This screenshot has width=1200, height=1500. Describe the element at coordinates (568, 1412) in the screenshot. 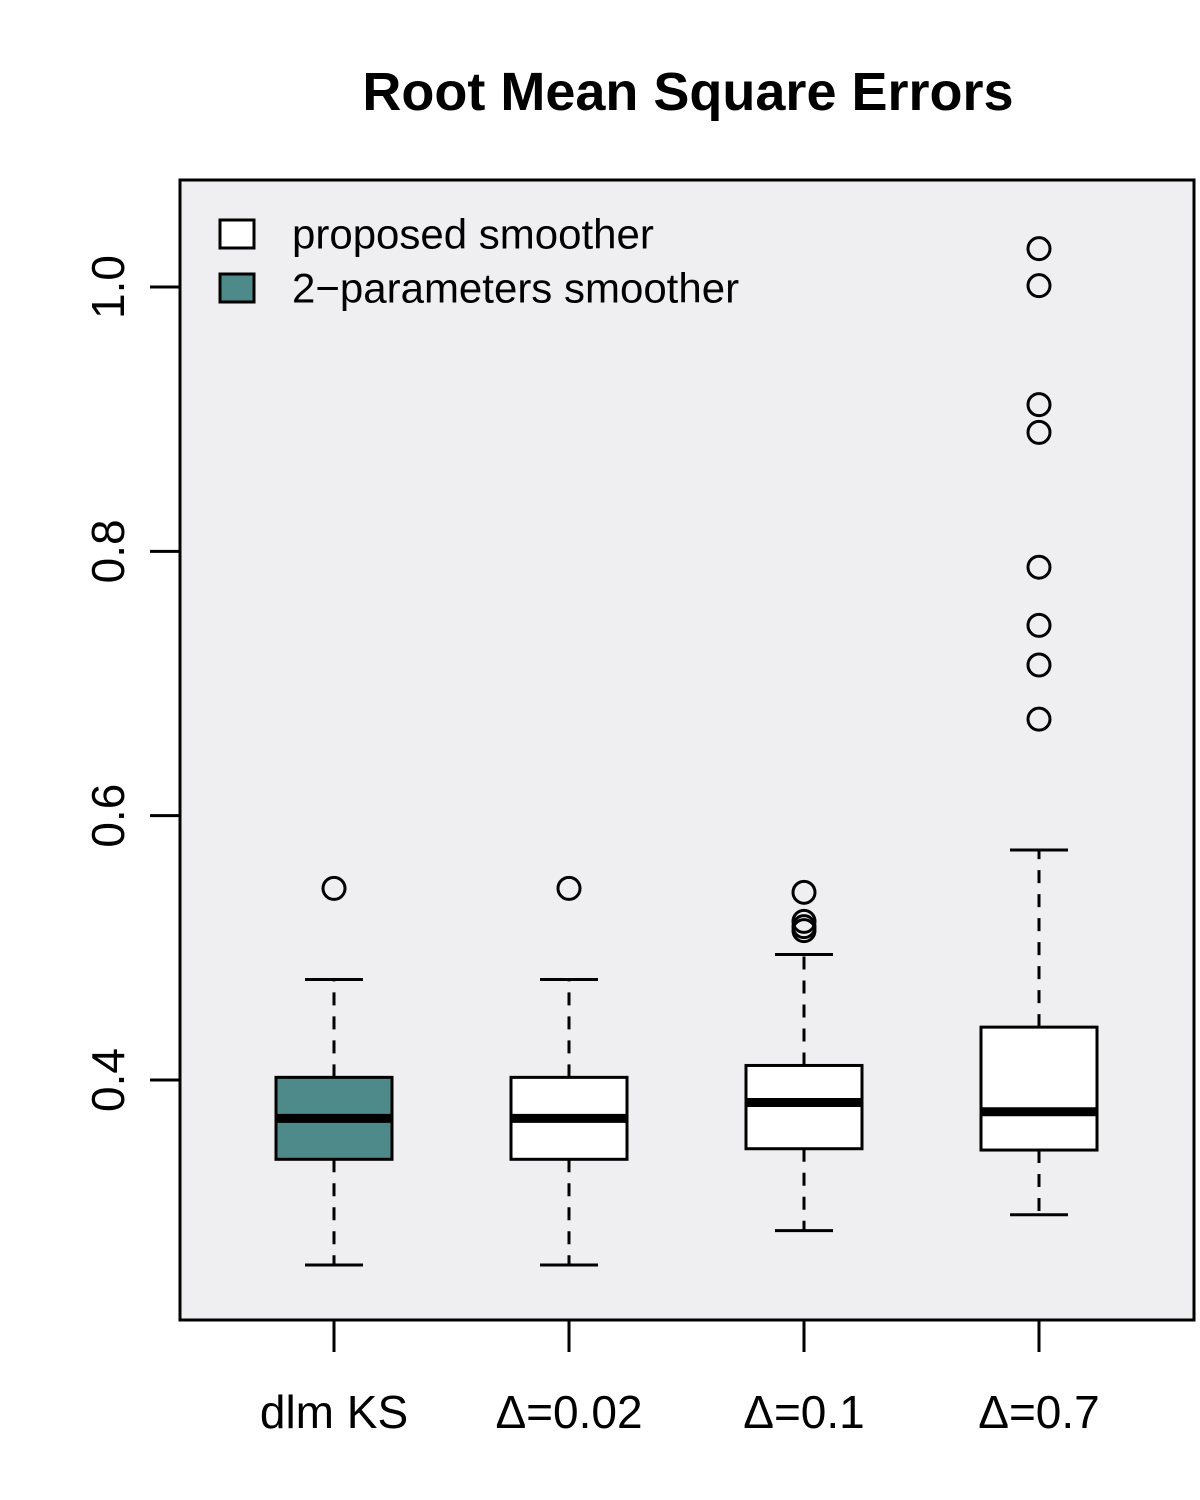

I see `x-tick-label: Δ=0.02` at that location.